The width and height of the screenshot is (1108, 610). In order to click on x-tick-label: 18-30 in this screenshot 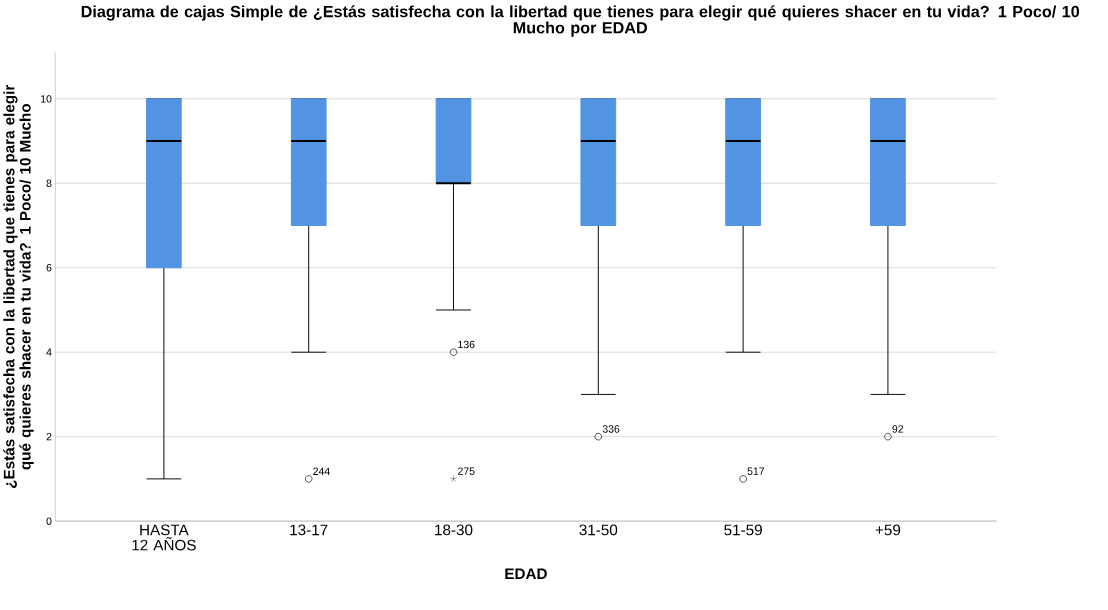, I will do `click(454, 530)`.